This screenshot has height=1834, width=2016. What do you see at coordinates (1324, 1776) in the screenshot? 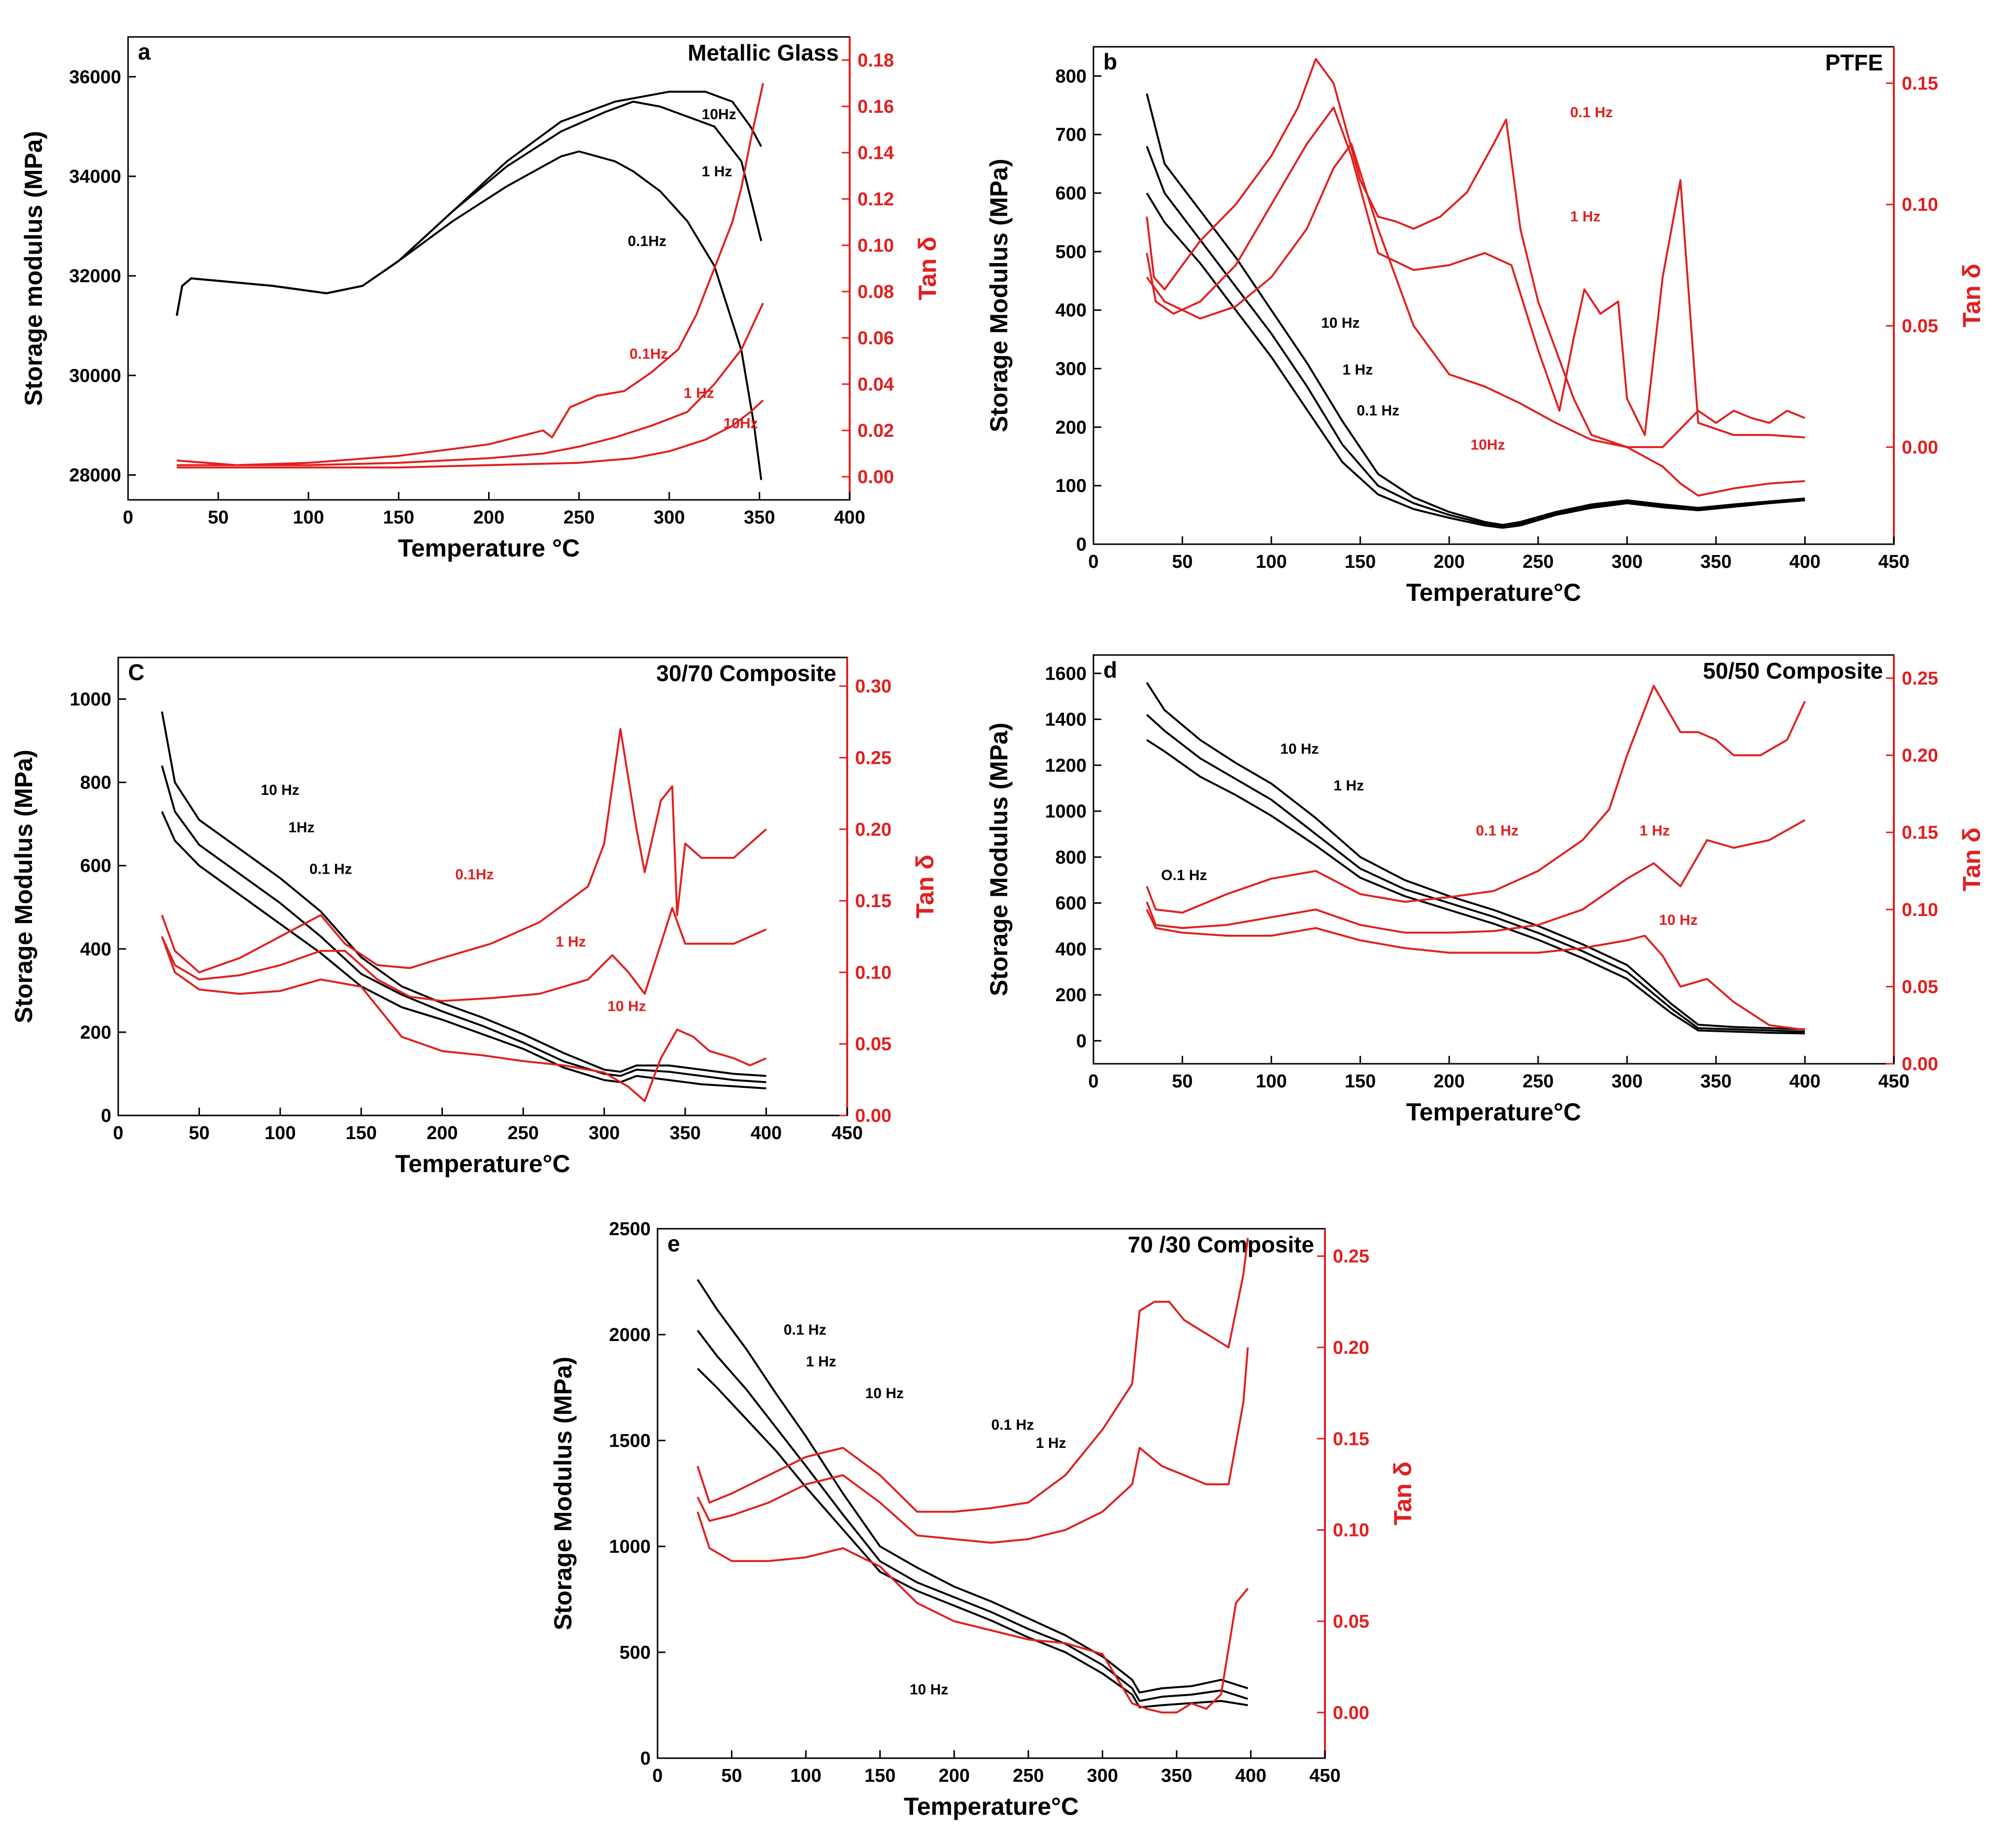
I see `x-tick-label: 450` at bounding box center [1324, 1776].